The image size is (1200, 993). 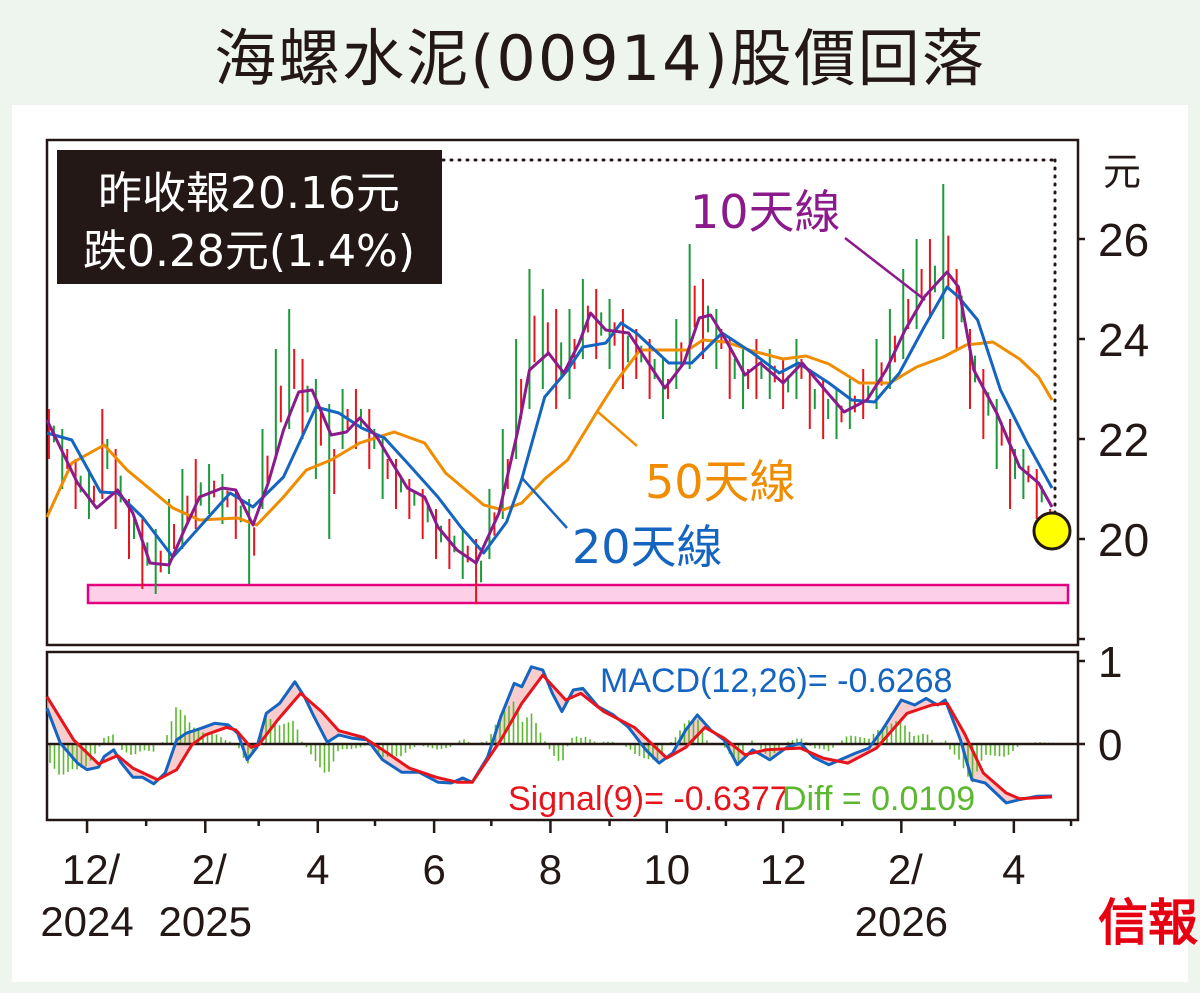 I want to click on ma50-label-leader, so click(x=617, y=429).